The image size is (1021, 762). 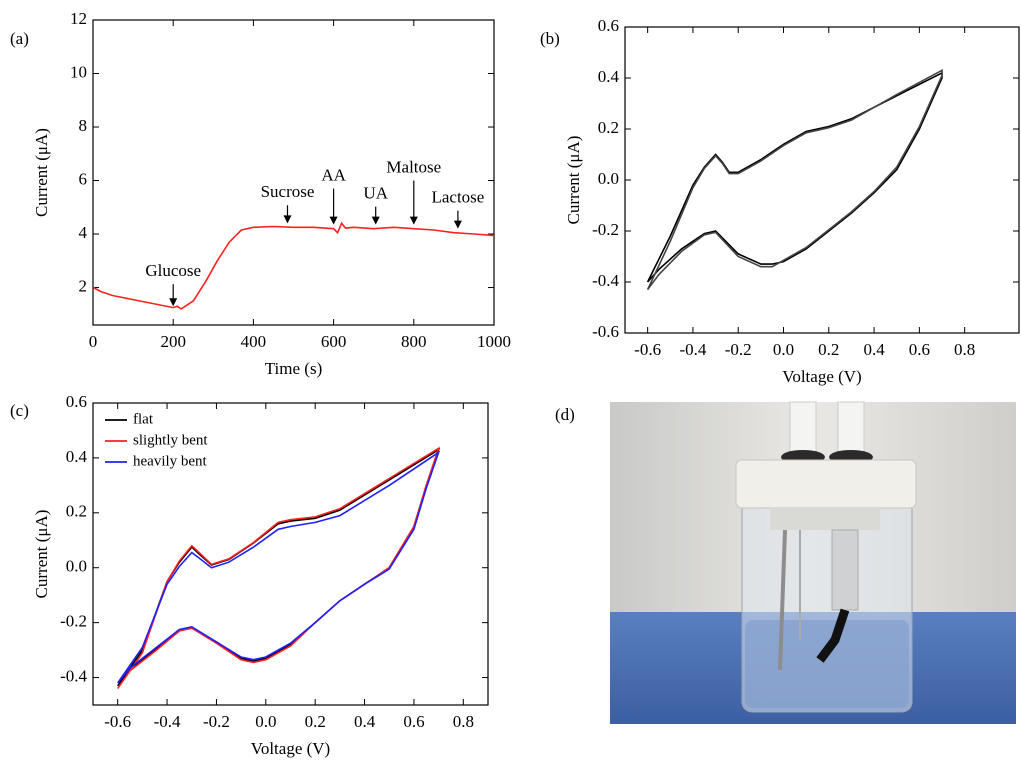 I want to click on legend-label: slightly bent, so click(x=170, y=440).